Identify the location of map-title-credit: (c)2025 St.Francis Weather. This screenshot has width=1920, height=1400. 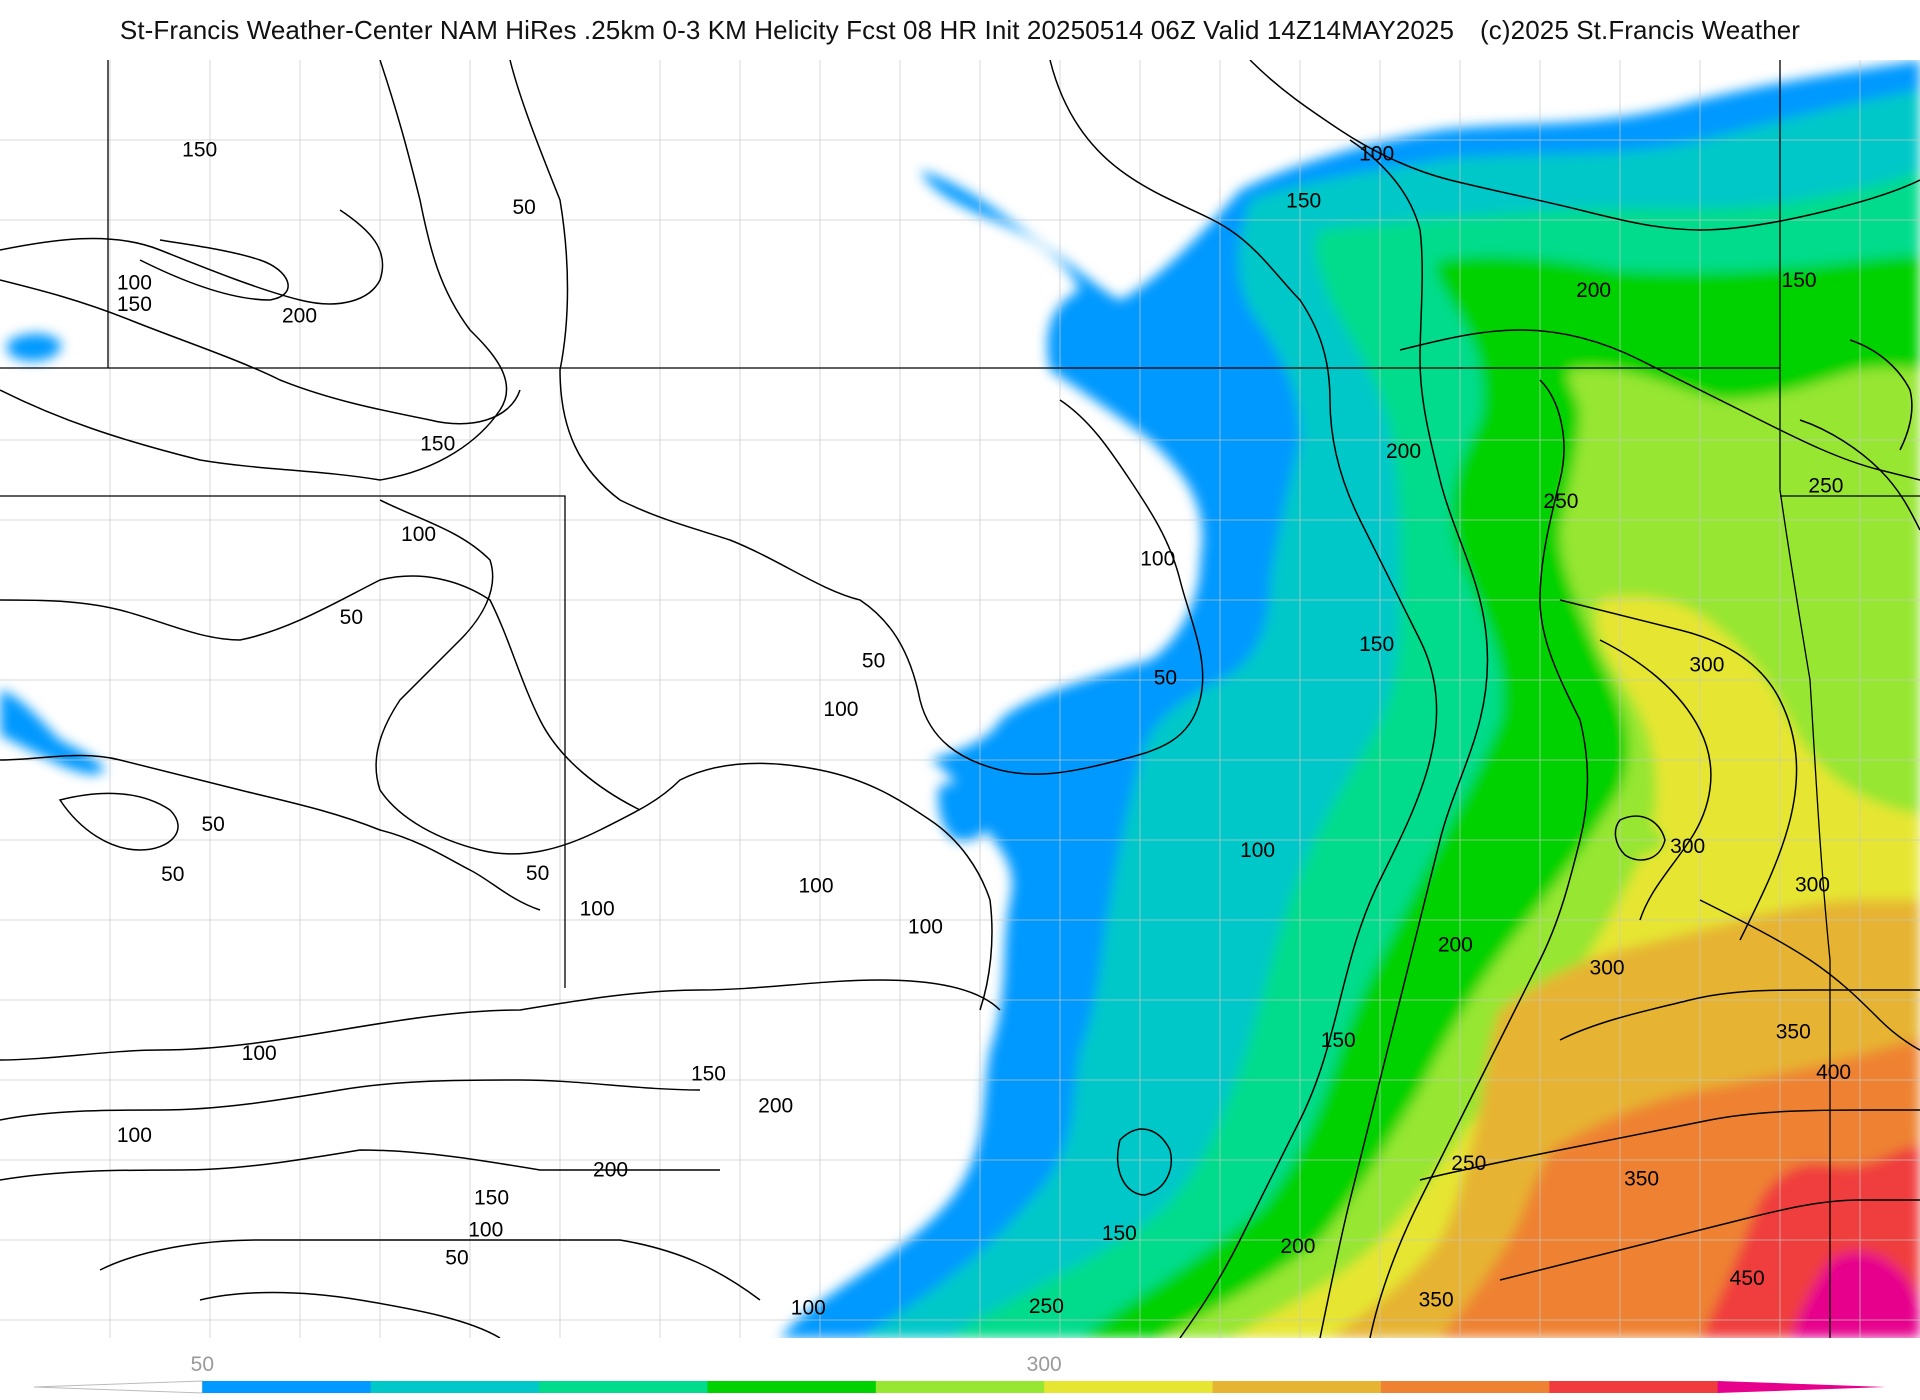
(1640, 29).